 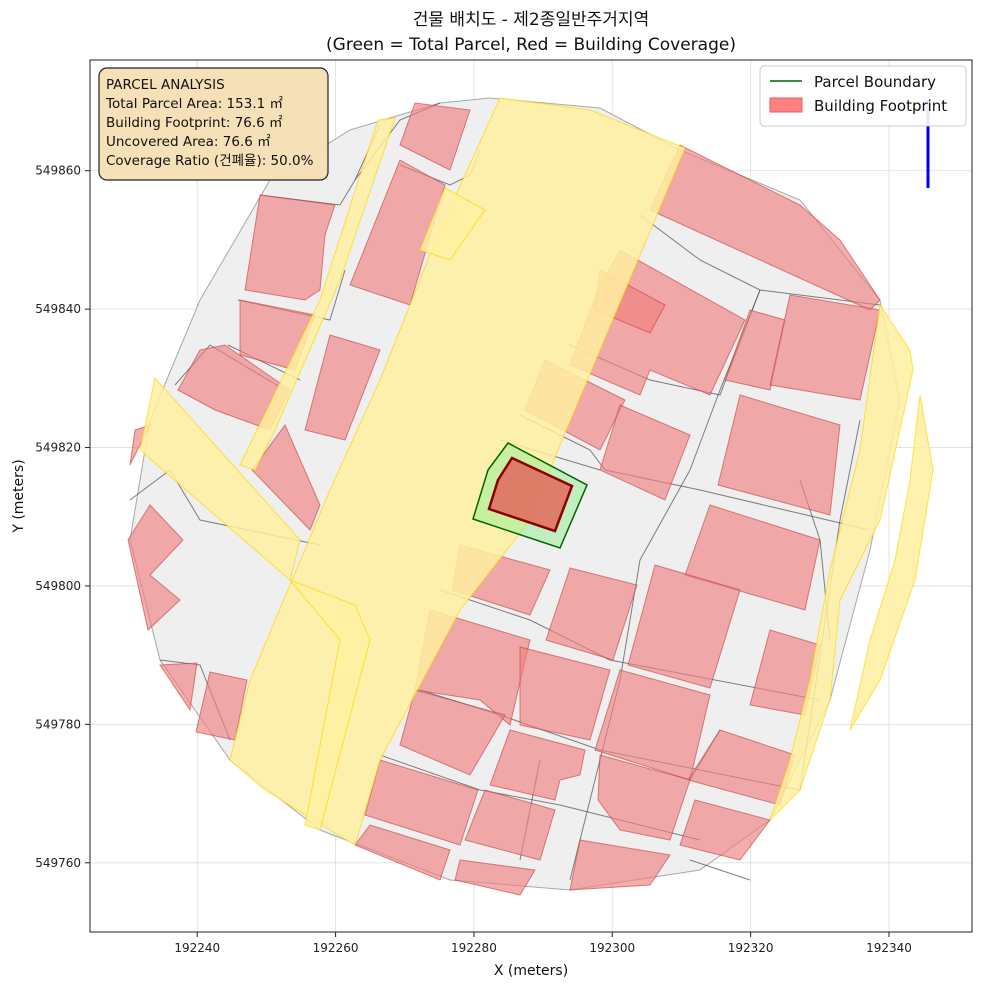 What do you see at coordinates (188, 142) in the screenshot?
I see `info-uncovered-area: Uncovered Area: 76.6 ㎡` at bounding box center [188, 142].